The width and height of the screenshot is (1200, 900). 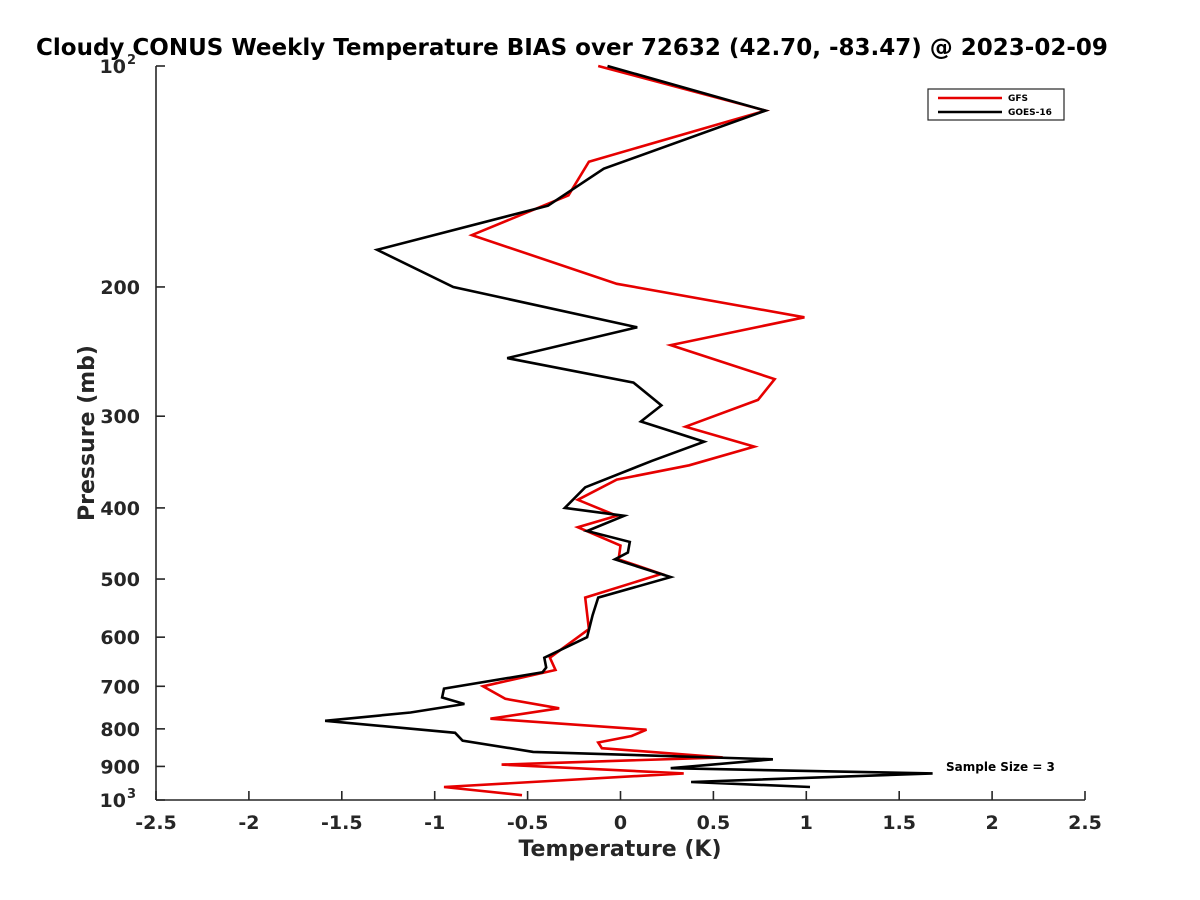 What do you see at coordinates (120, 288) in the screenshot?
I see `y-tick-label: 200` at bounding box center [120, 288].